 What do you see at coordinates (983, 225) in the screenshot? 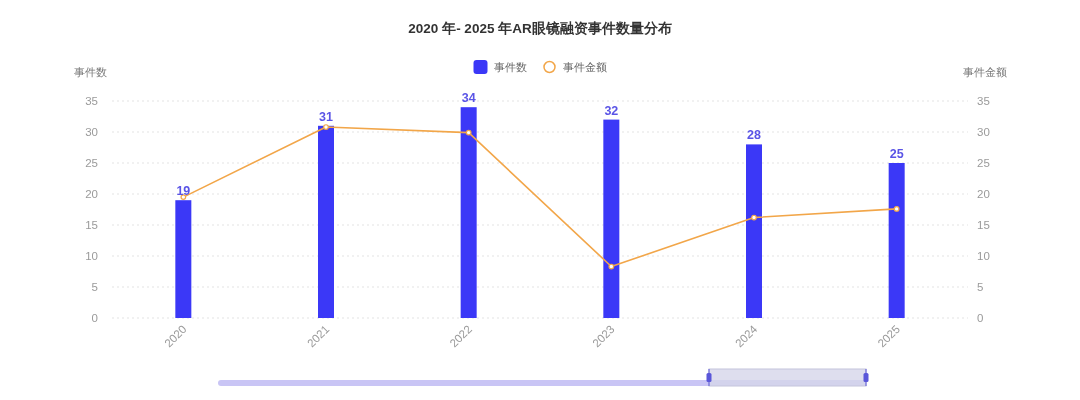
I see `y2-tick-label: 15` at bounding box center [983, 225].